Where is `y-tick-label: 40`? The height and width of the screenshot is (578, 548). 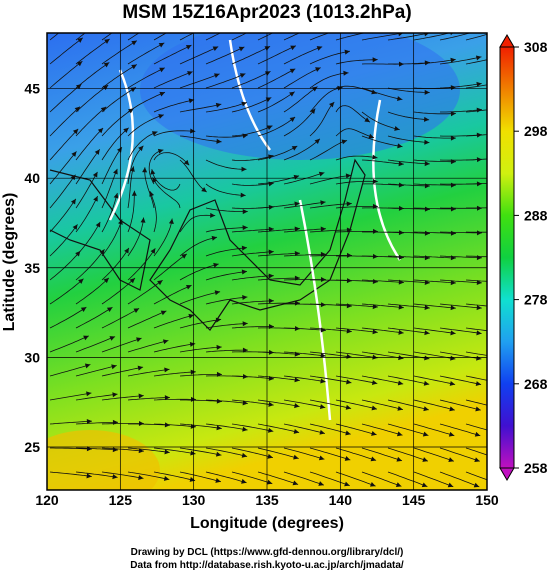
y-tick-label: 40 is located at coordinates (32, 178).